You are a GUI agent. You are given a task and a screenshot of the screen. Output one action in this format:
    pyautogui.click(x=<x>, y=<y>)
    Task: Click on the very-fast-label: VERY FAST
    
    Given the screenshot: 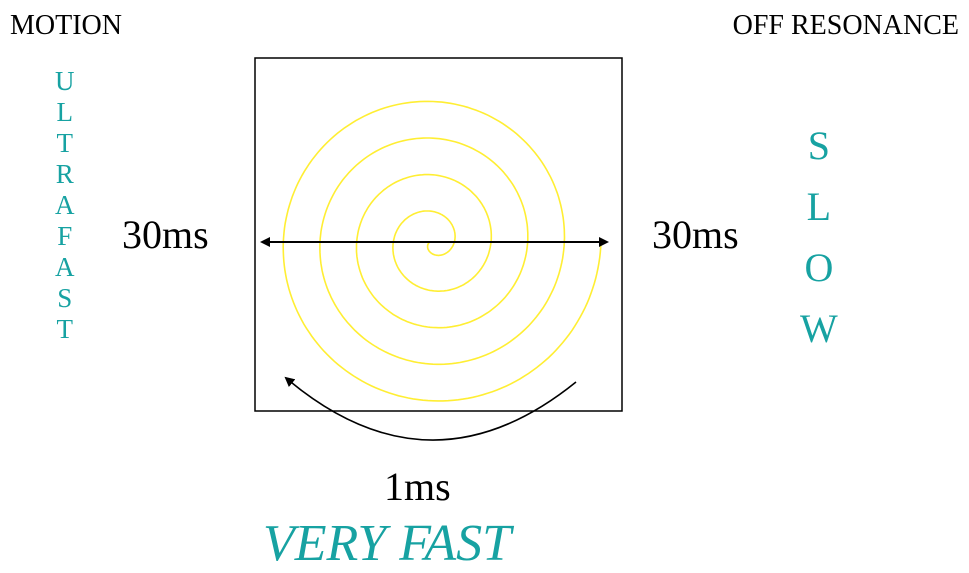 What is the action you would take?
    pyautogui.click(x=387, y=543)
    